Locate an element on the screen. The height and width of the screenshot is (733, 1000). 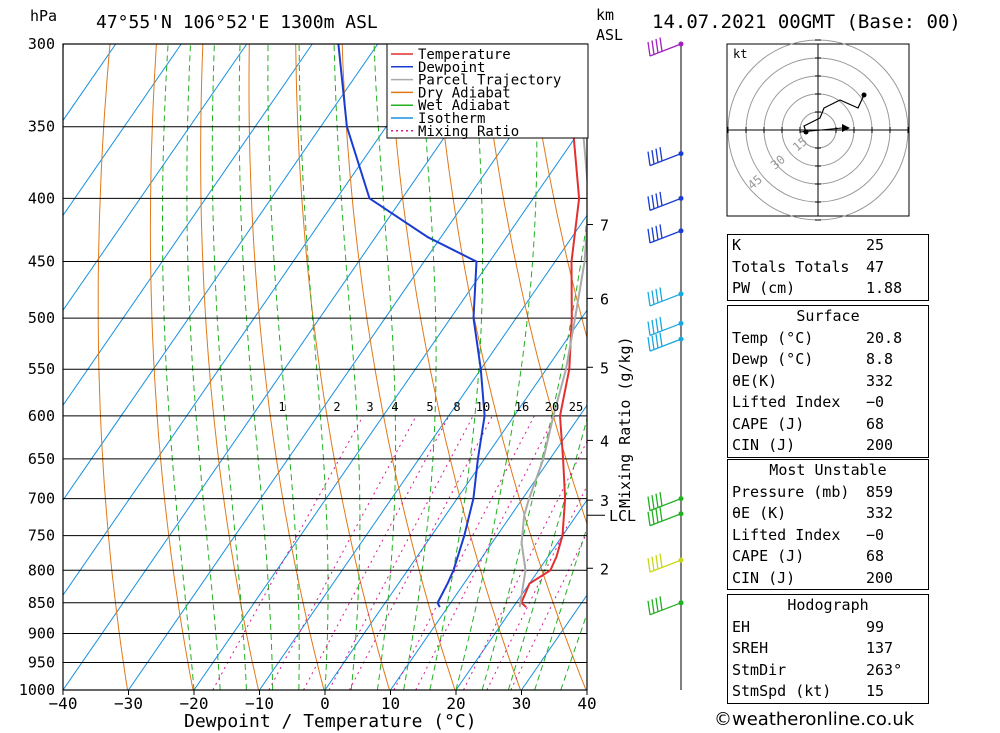
index-row: Totals Totals 47 is located at coordinates (828, 268).